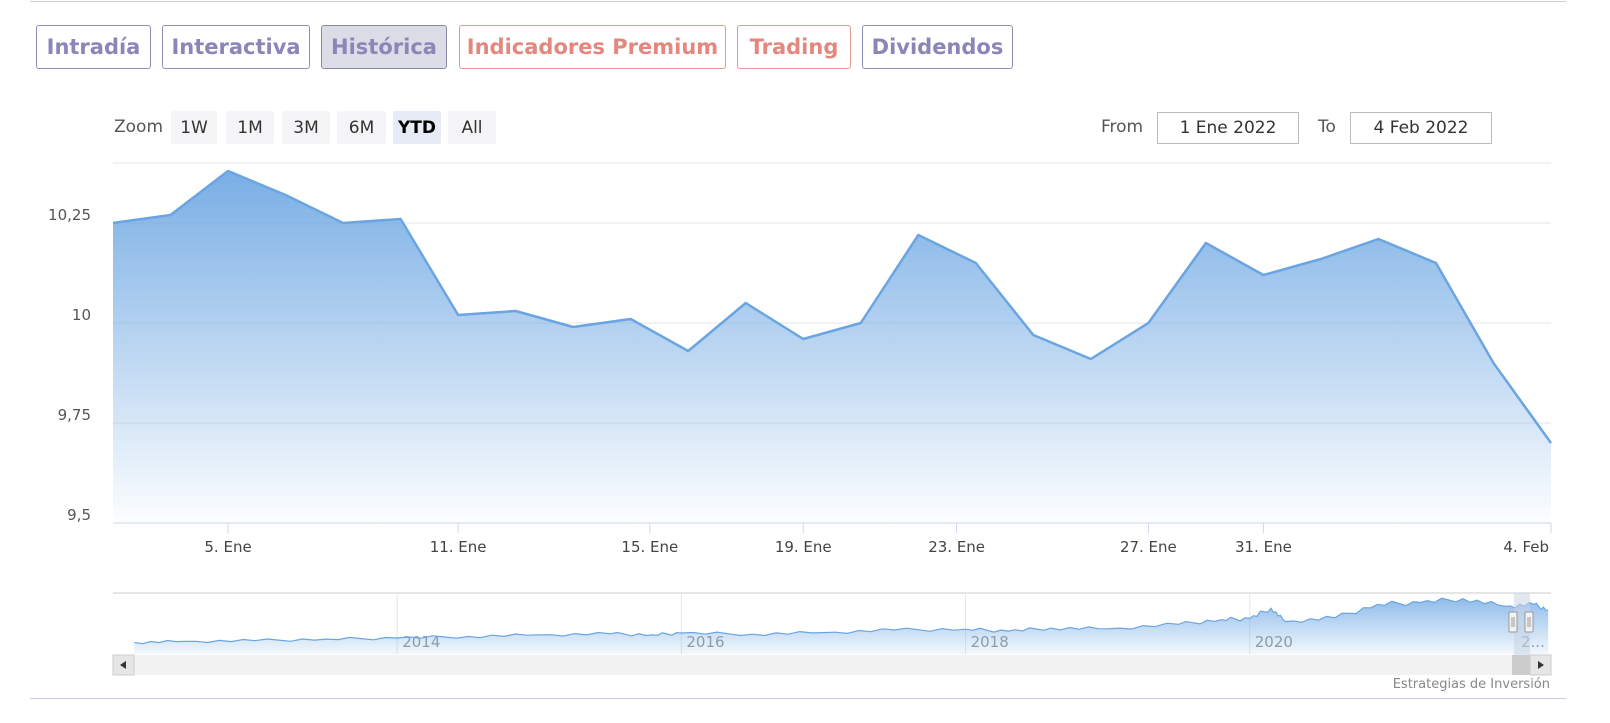  What do you see at coordinates (1421, 128) in the screenshot?
I see `range-to-input` at bounding box center [1421, 128].